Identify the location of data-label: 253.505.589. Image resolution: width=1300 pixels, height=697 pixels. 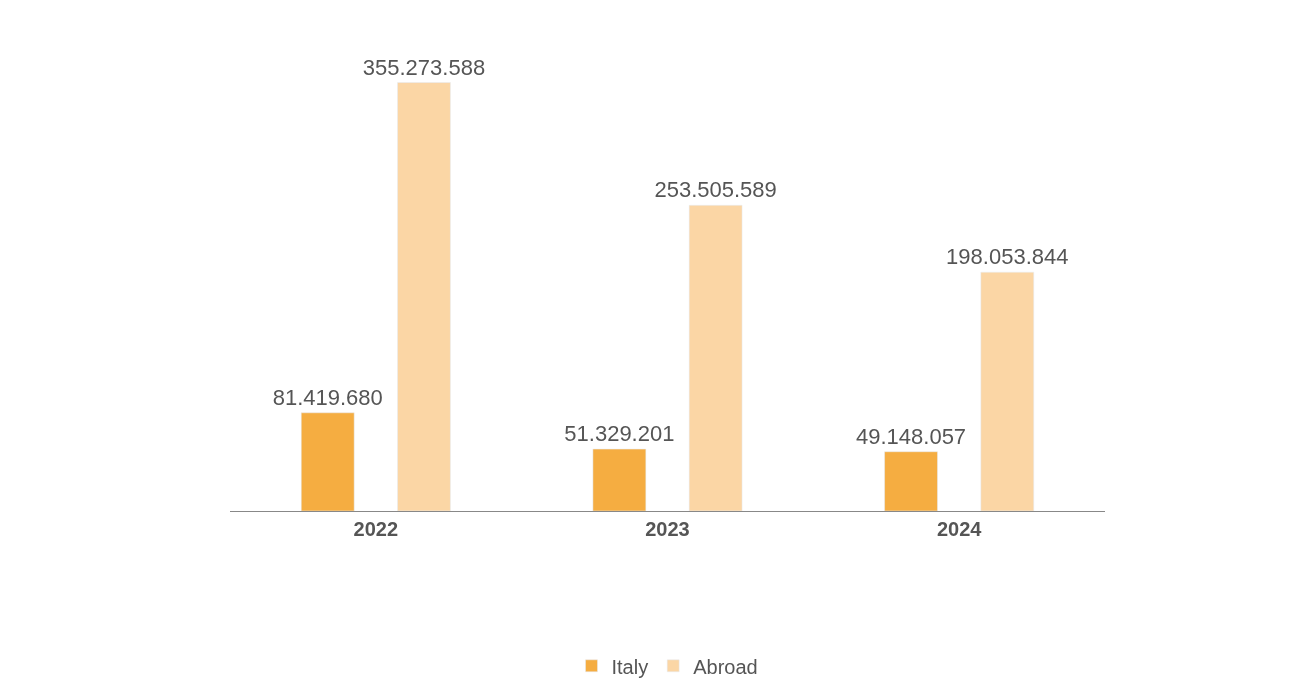
(715, 190).